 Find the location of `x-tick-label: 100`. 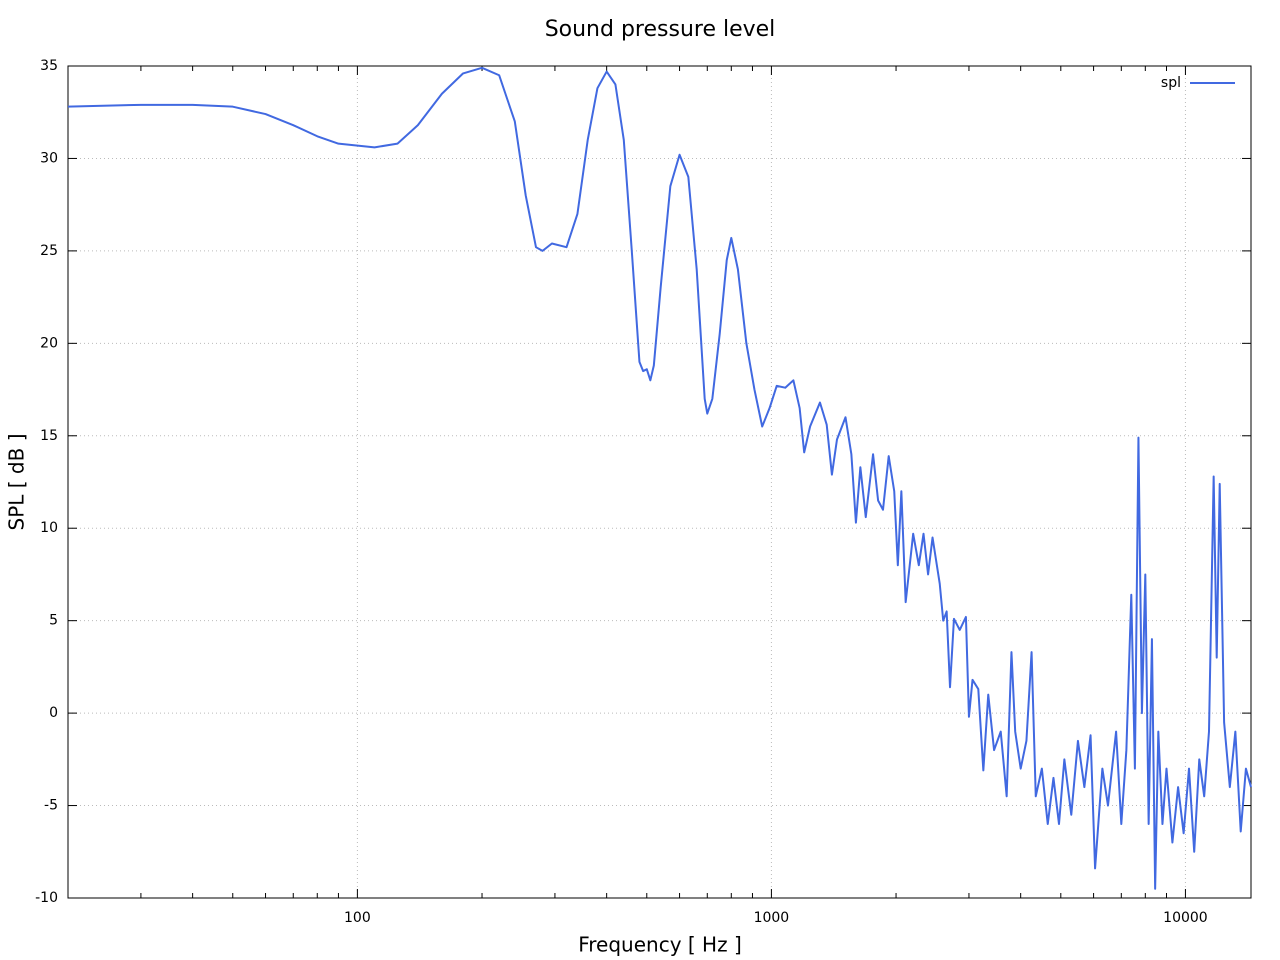

x-tick-label: 100 is located at coordinates (357, 918).